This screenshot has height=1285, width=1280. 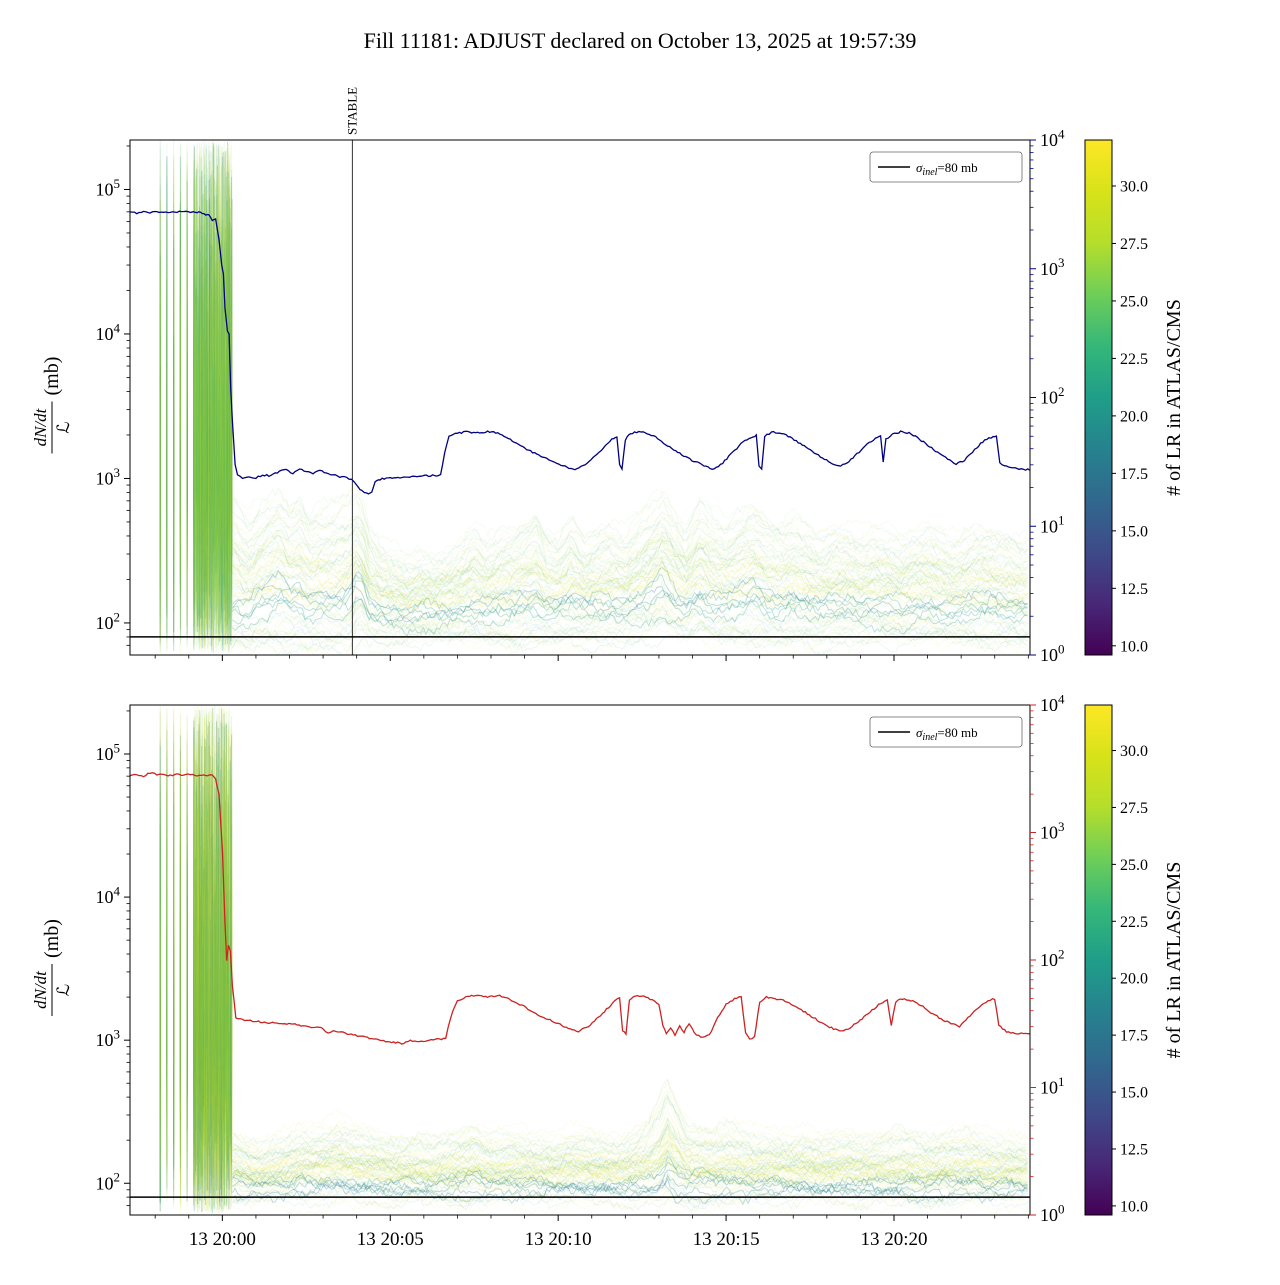 I want to click on x-tick-label: 13 20:10, so click(x=558, y=1239).